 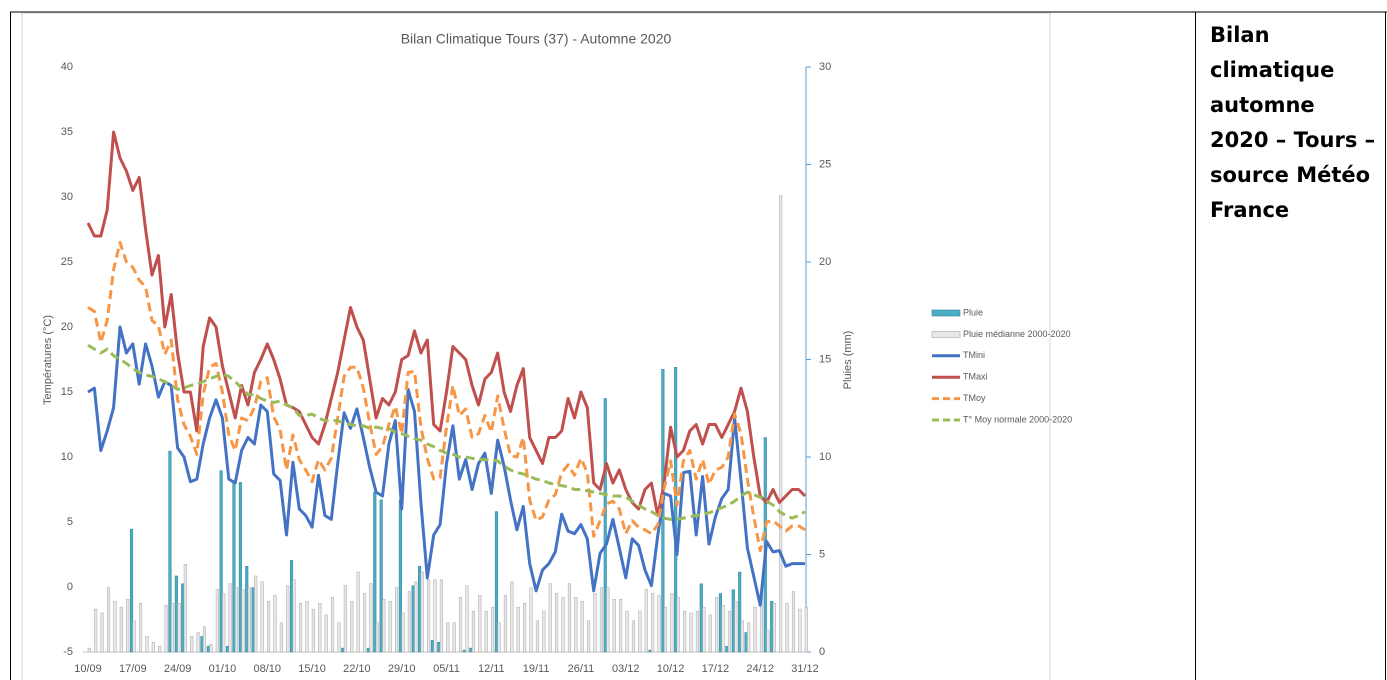 What do you see at coordinates (626, 669) in the screenshot?
I see `x-tick-label: 03/12` at bounding box center [626, 669].